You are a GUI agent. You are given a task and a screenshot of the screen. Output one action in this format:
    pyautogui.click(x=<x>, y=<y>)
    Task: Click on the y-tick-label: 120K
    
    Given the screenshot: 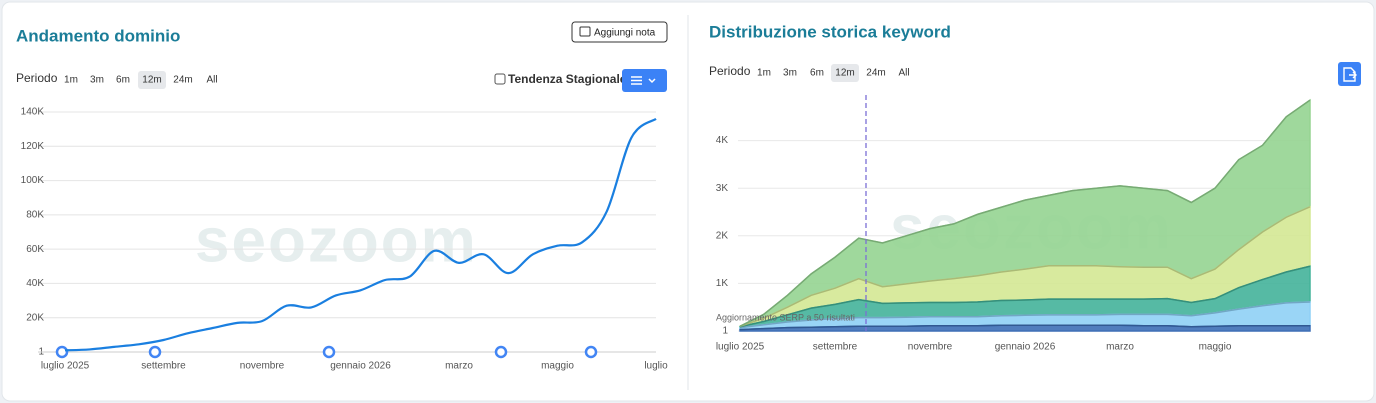 What is the action you would take?
    pyautogui.click(x=33, y=146)
    